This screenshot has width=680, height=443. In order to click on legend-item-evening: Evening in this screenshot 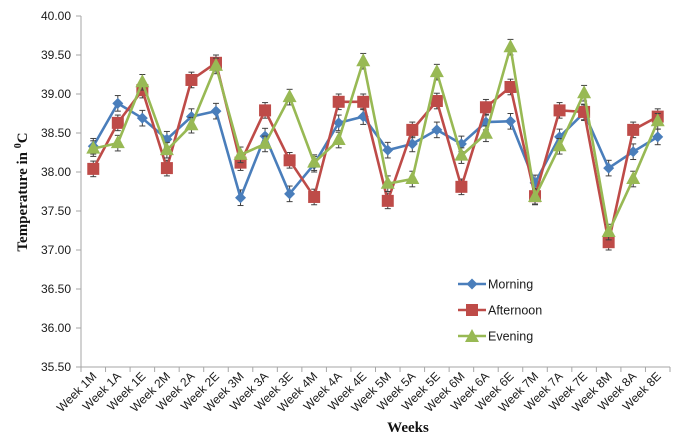, I will do `click(495, 336)`.